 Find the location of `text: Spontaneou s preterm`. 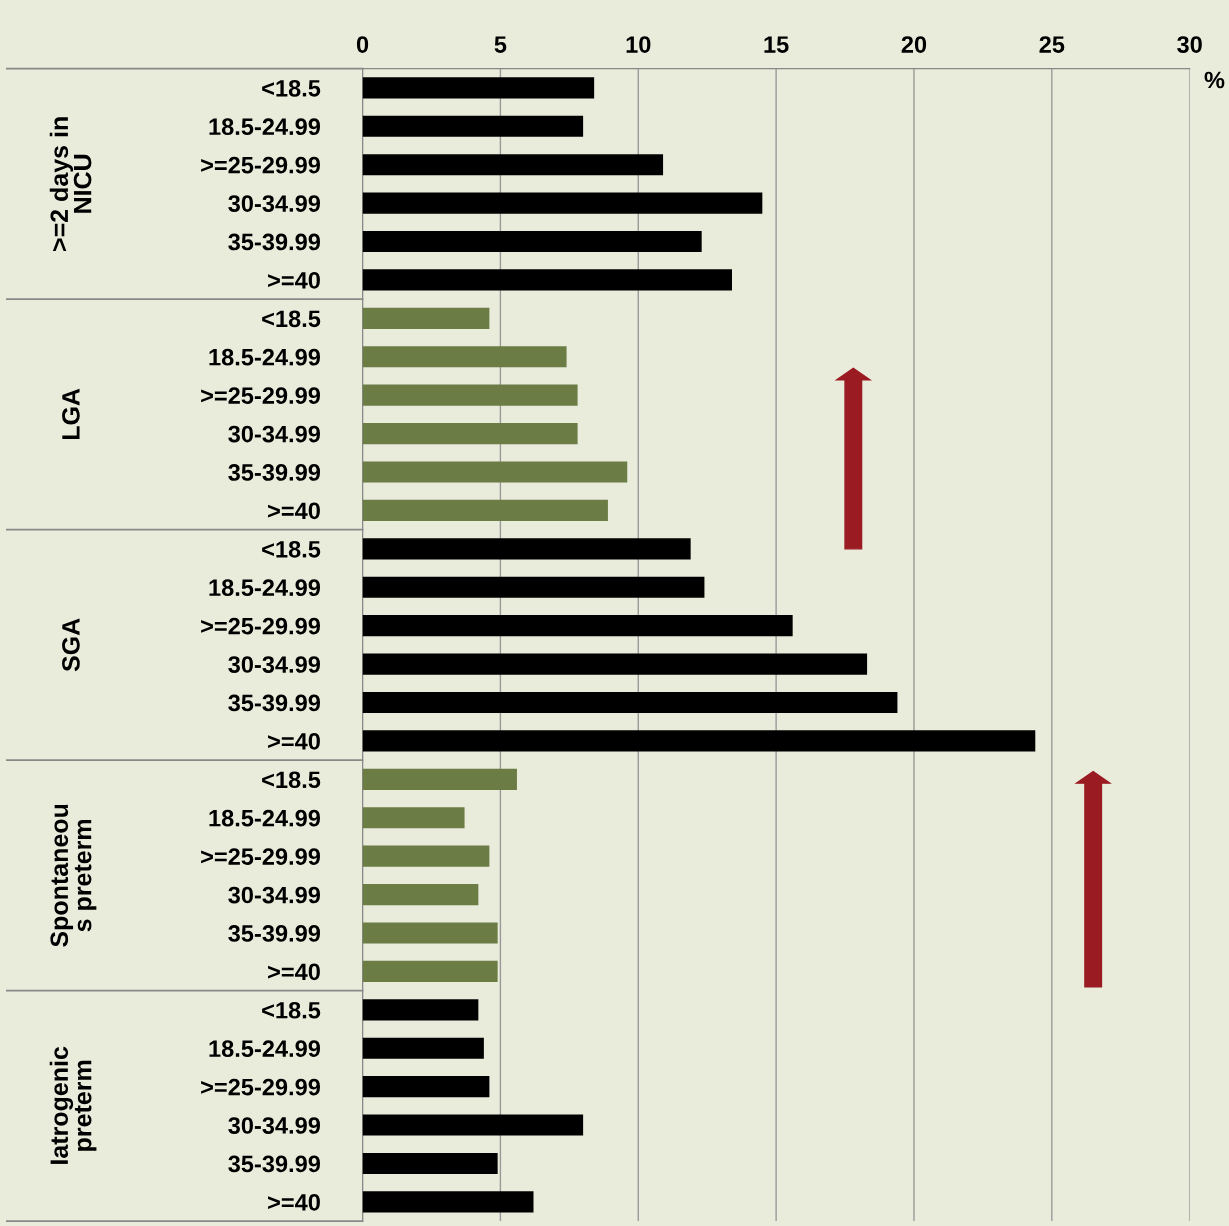

text: Spontaneou s preterm is located at coordinates (73, 875).